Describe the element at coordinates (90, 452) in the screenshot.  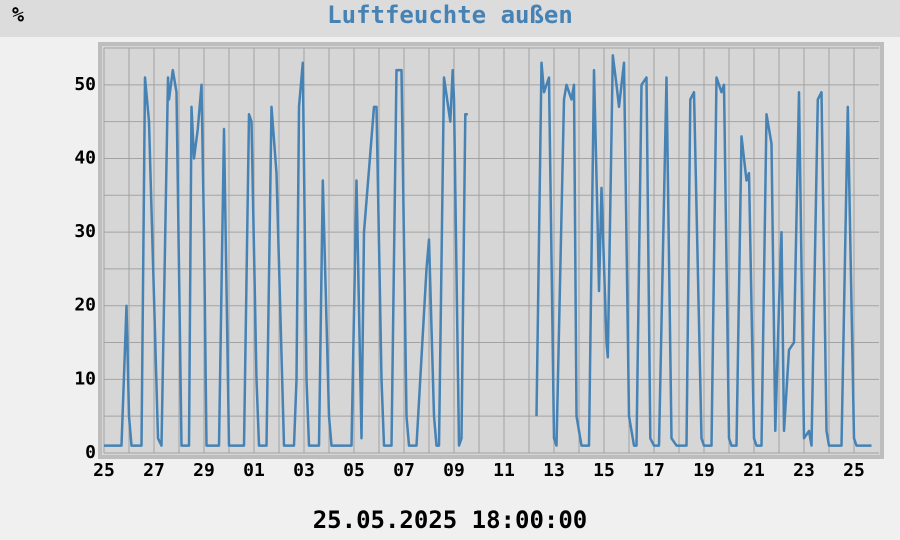
I see `y-tick-label: 0` at that location.